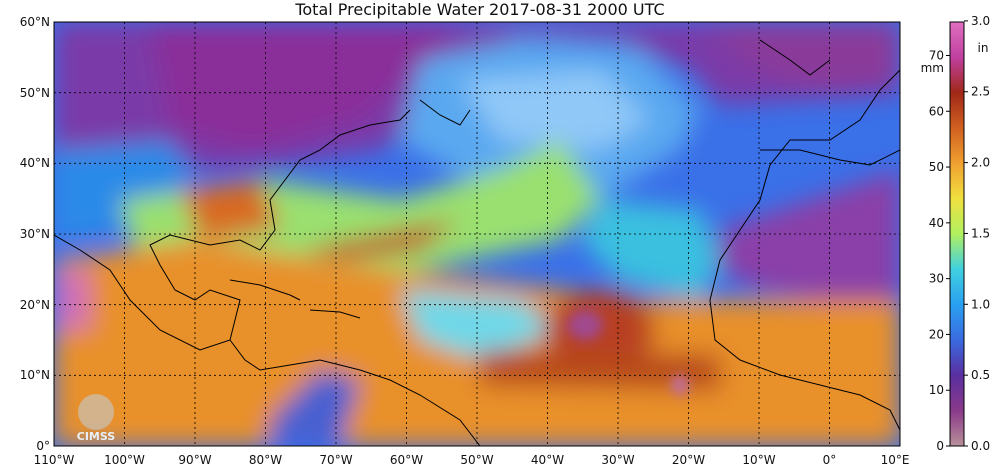  Describe the element at coordinates (265, 290) in the screenshot. I see `coastline-cuba` at that location.